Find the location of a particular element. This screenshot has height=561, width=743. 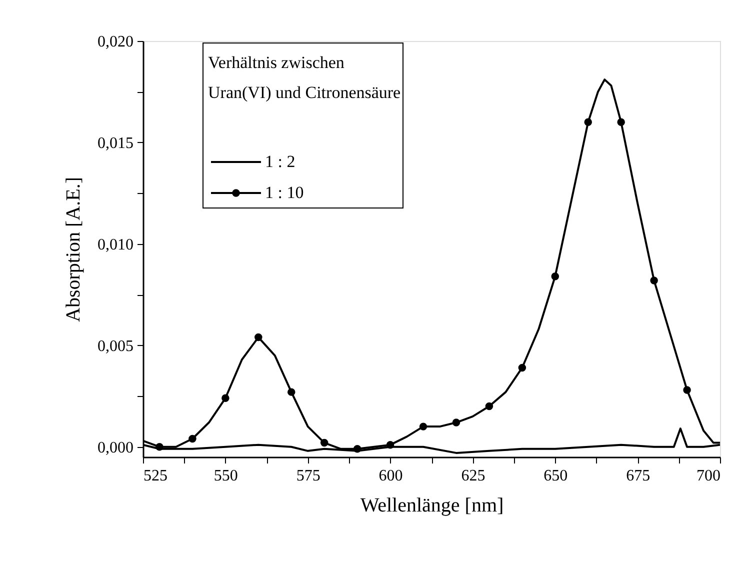

y-tick-label: 0,010 is located at coordinates (116, 245).